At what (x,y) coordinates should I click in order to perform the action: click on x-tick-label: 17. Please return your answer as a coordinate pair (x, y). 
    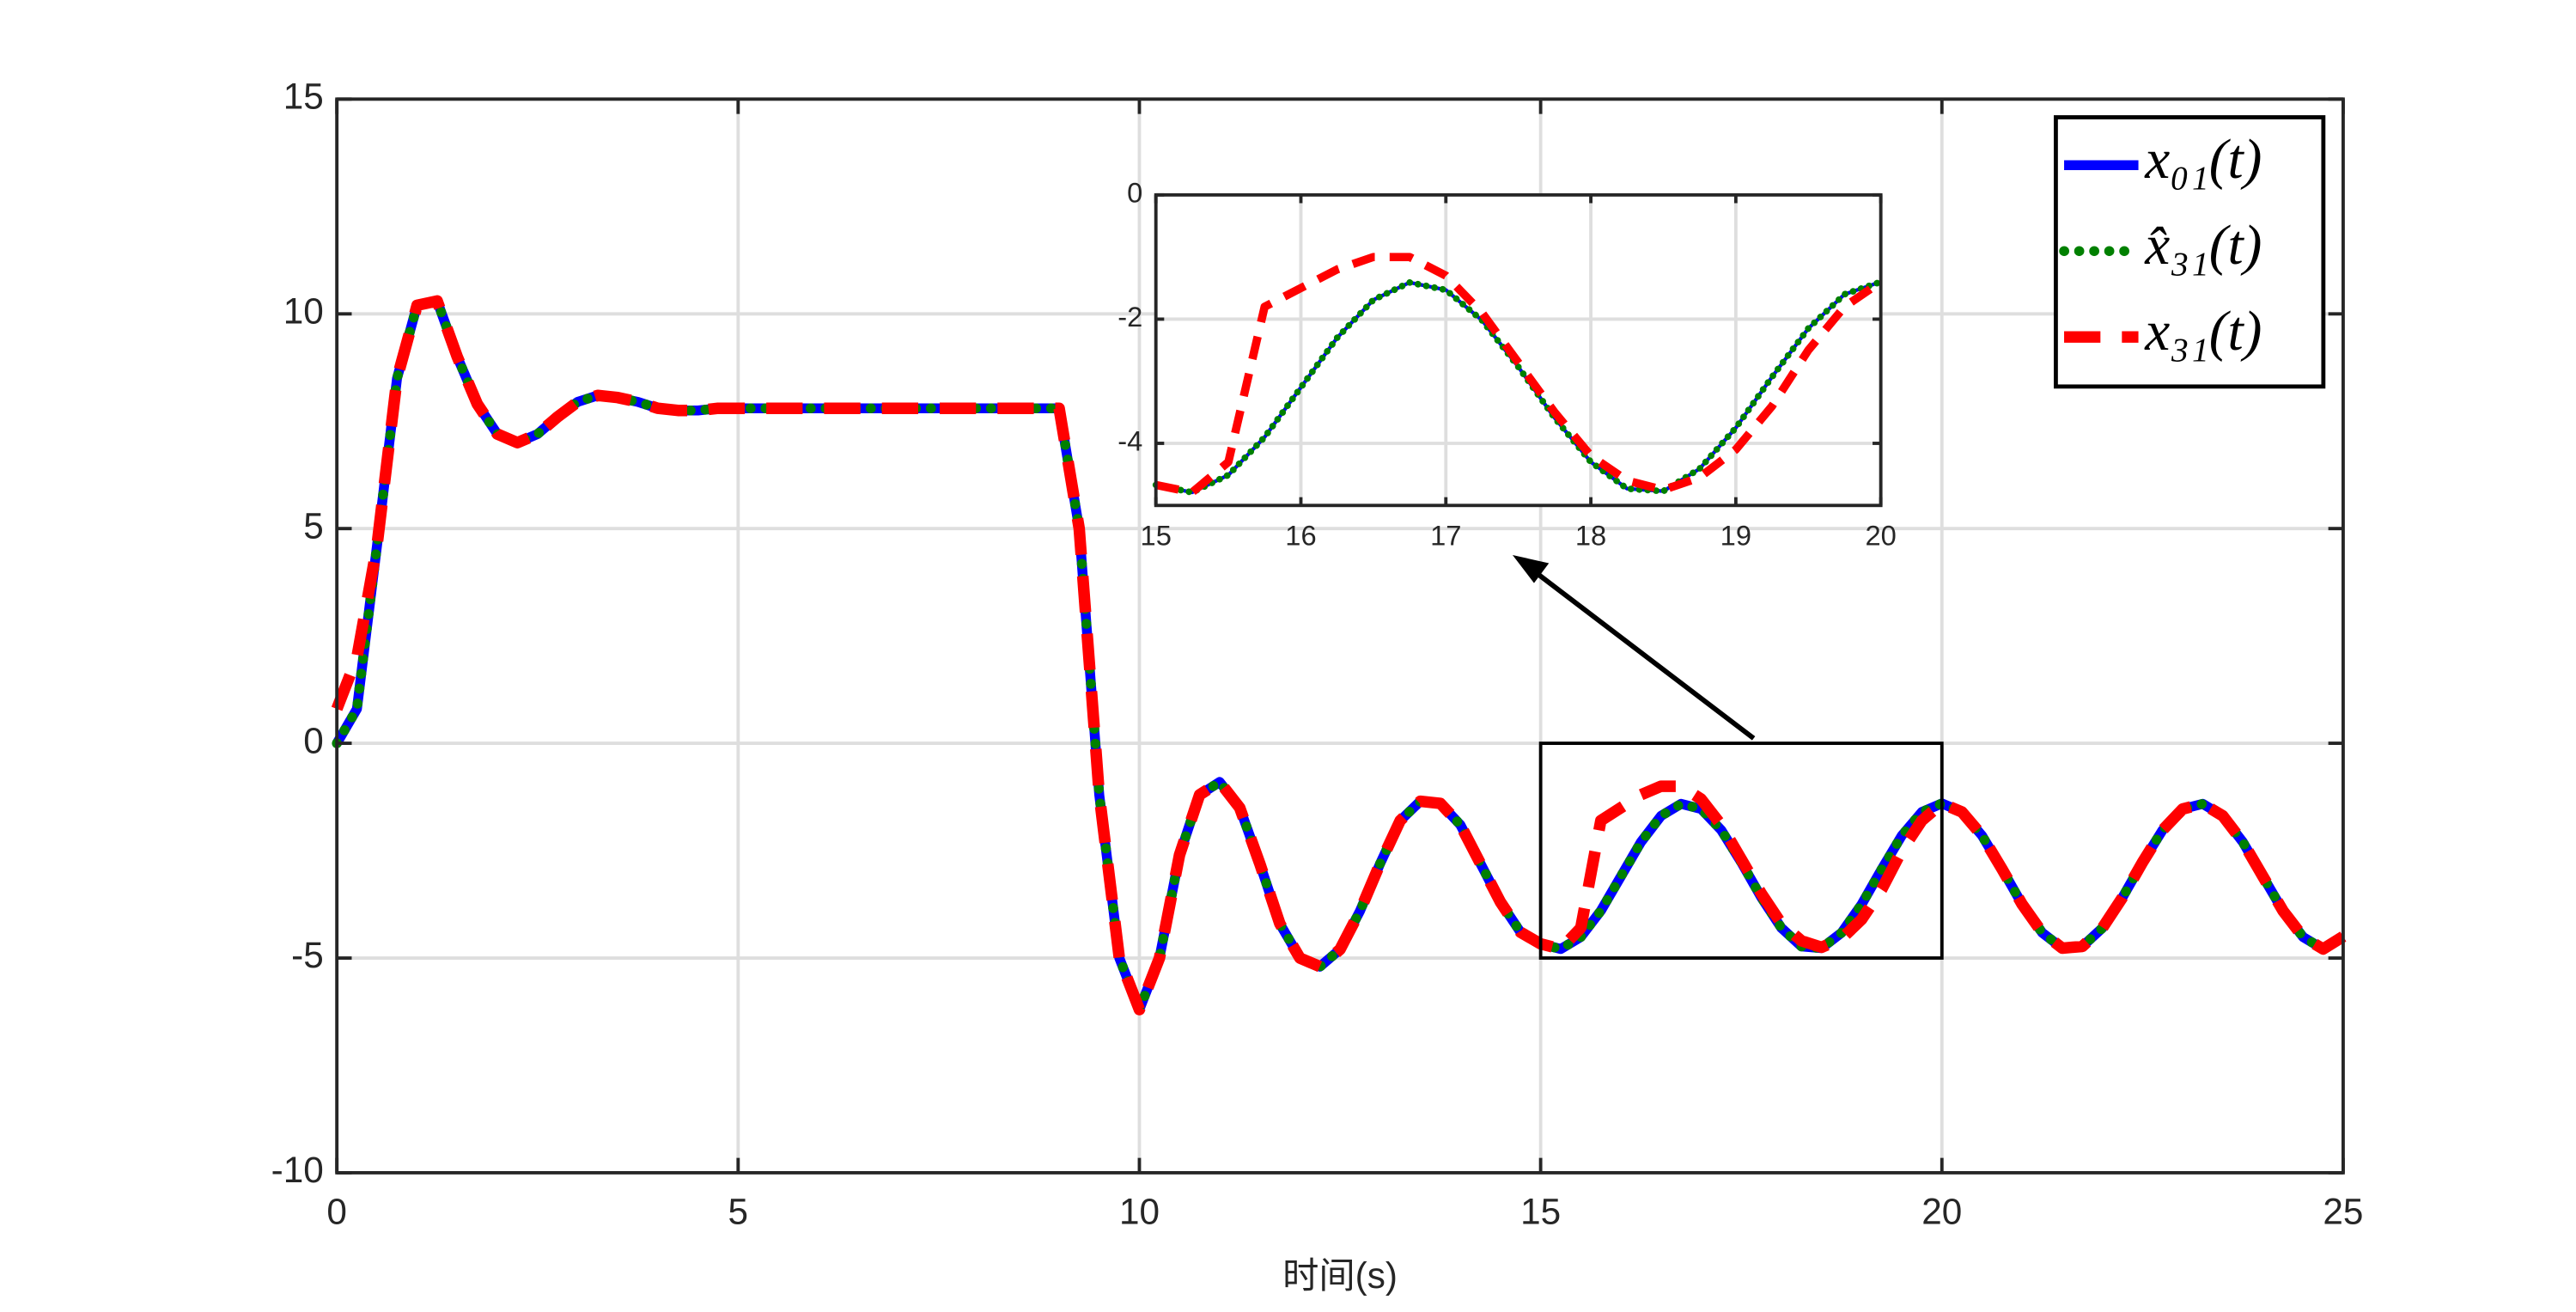
    Looking at the image, I should click on (1445, 535).